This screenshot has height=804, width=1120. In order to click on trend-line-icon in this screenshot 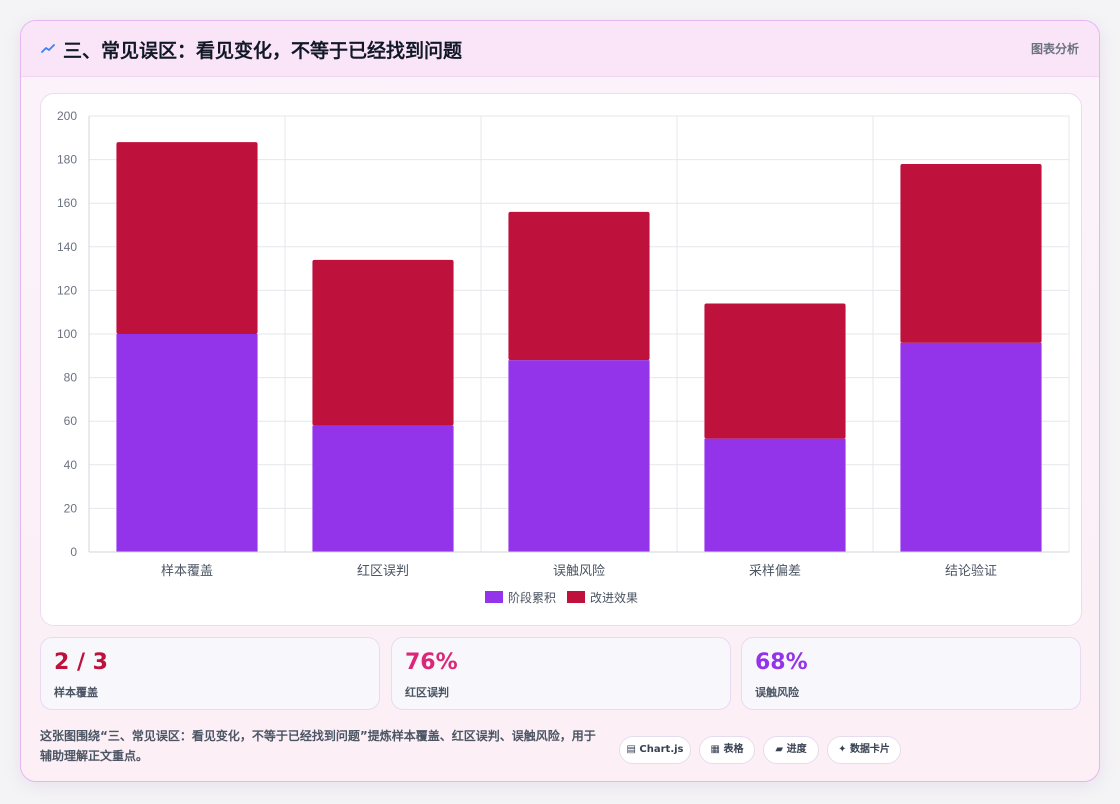, I will do `click(48, 48)`.